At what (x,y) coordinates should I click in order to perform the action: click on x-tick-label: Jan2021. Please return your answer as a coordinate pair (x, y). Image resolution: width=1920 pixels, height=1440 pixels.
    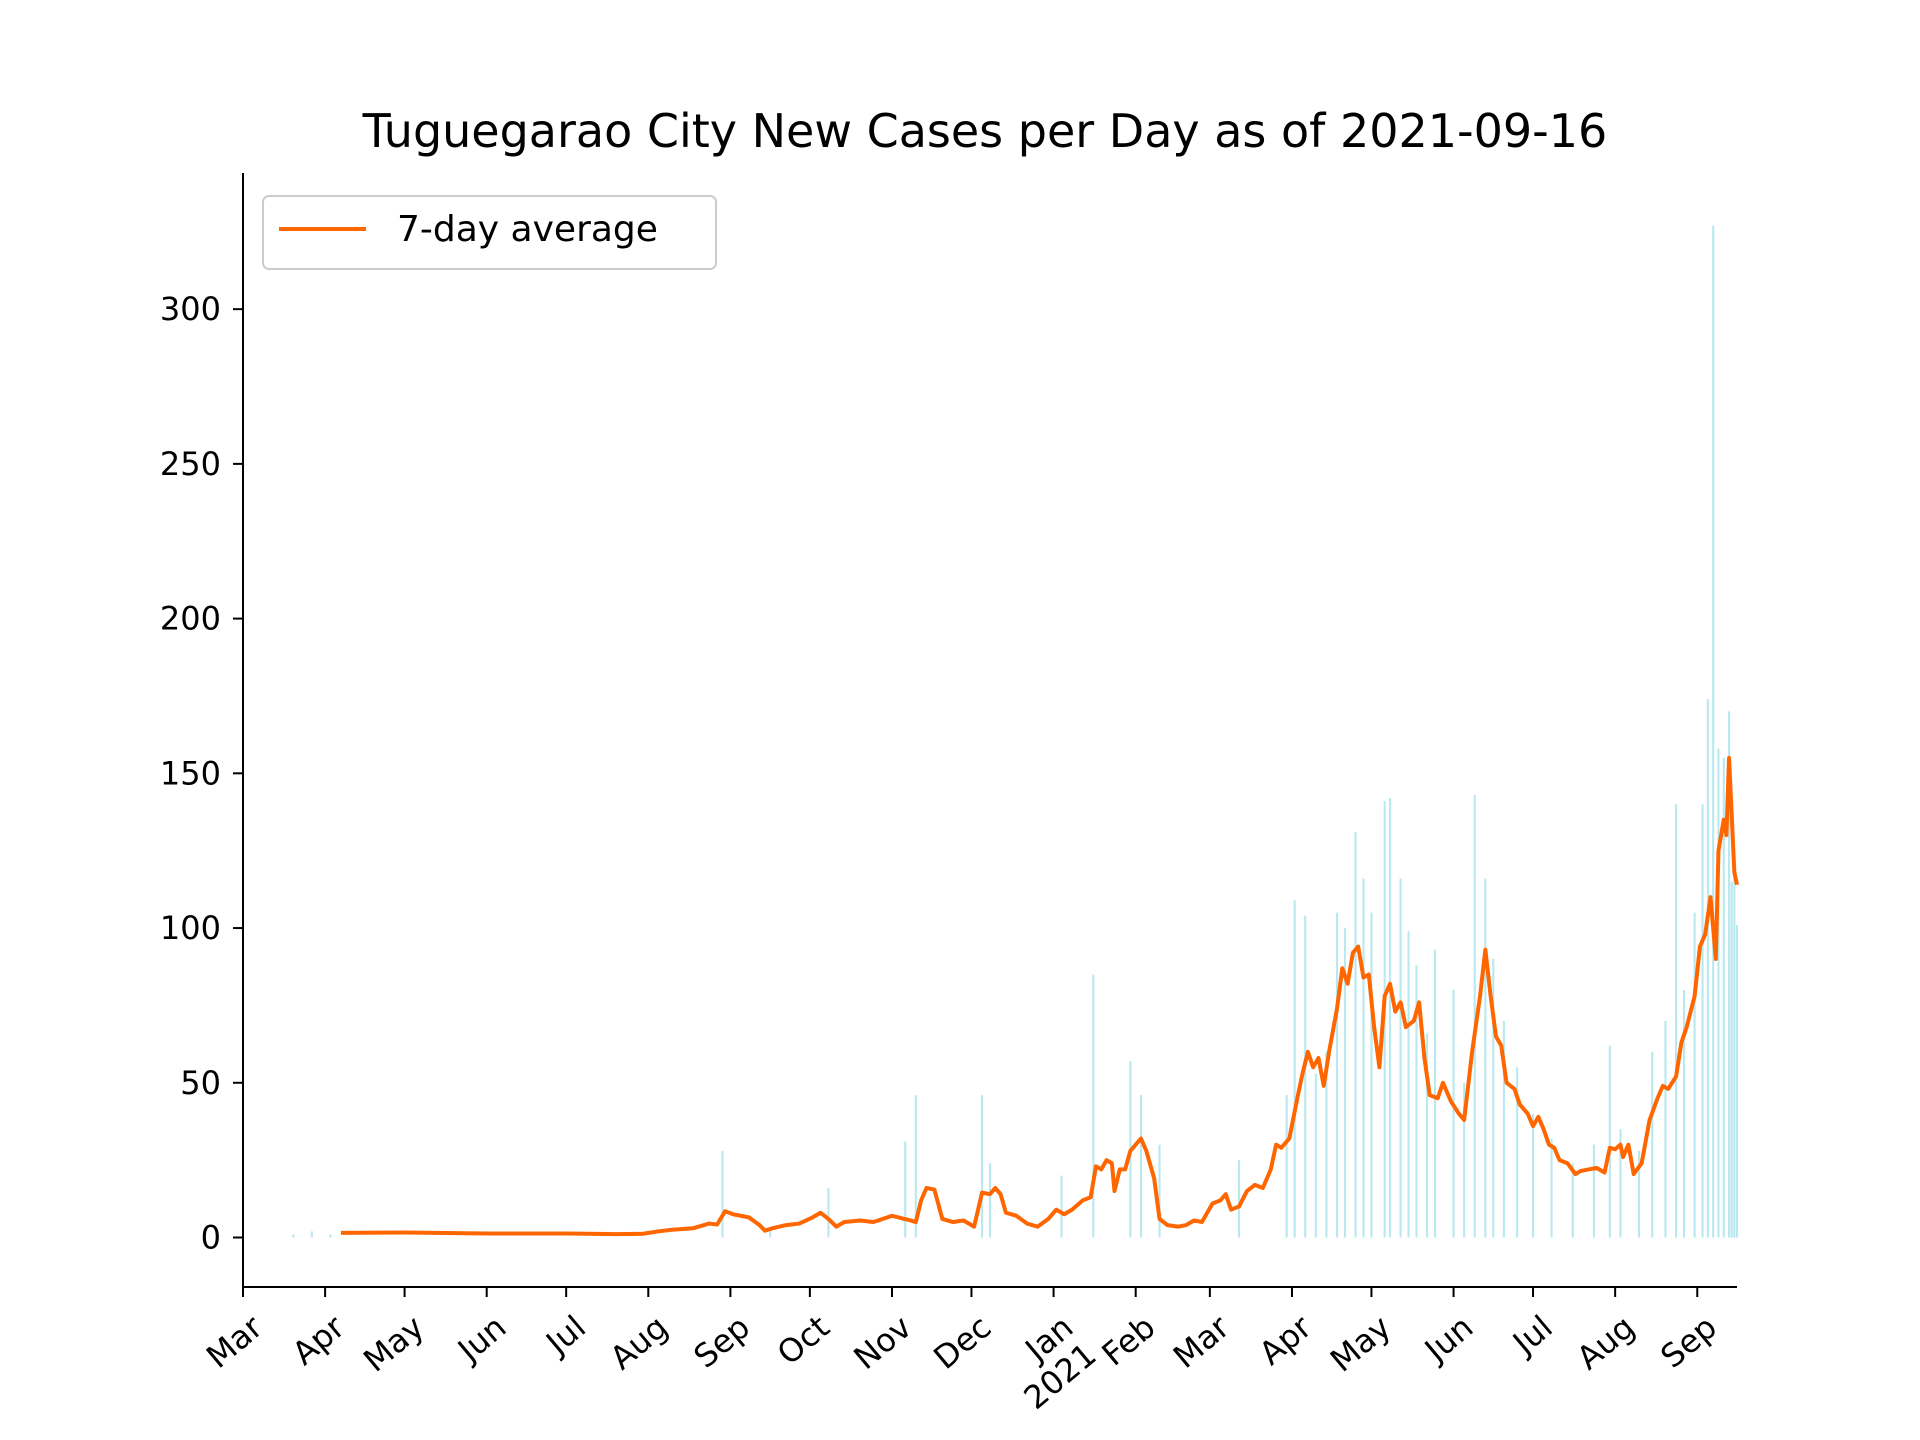
    Looking at the image, I should click on (1049, 1362).